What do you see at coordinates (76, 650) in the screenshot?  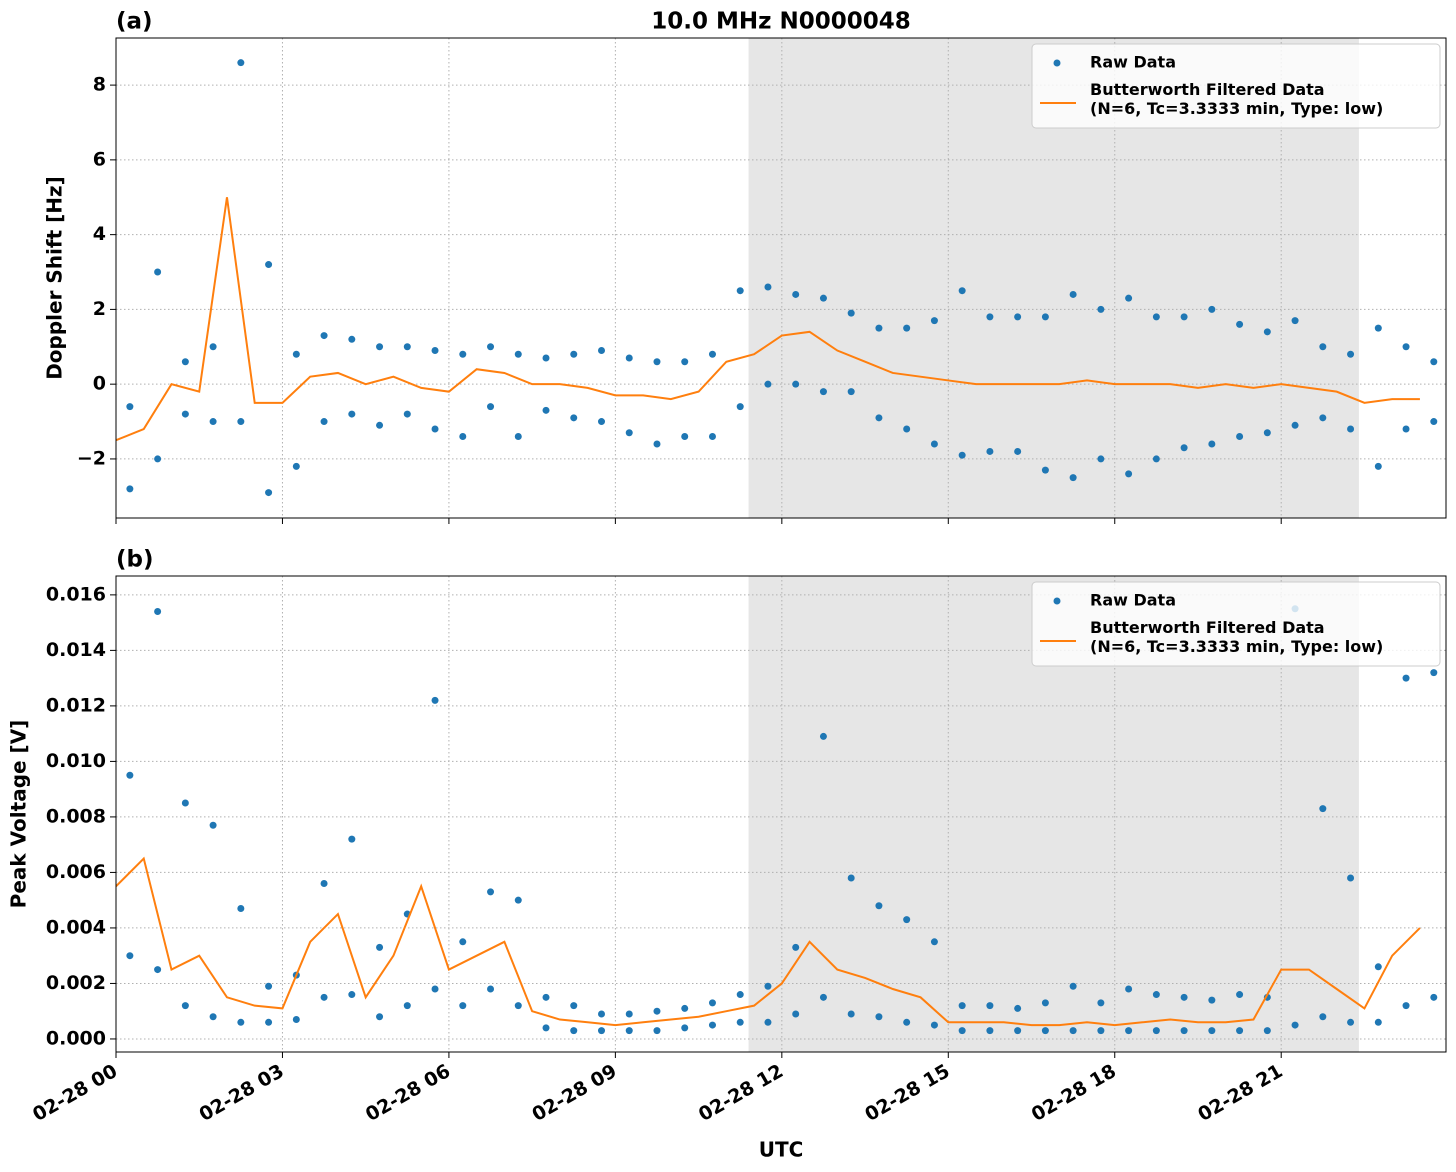 I see `y-tick-label: 0.014` at bounding box center [76, 650].